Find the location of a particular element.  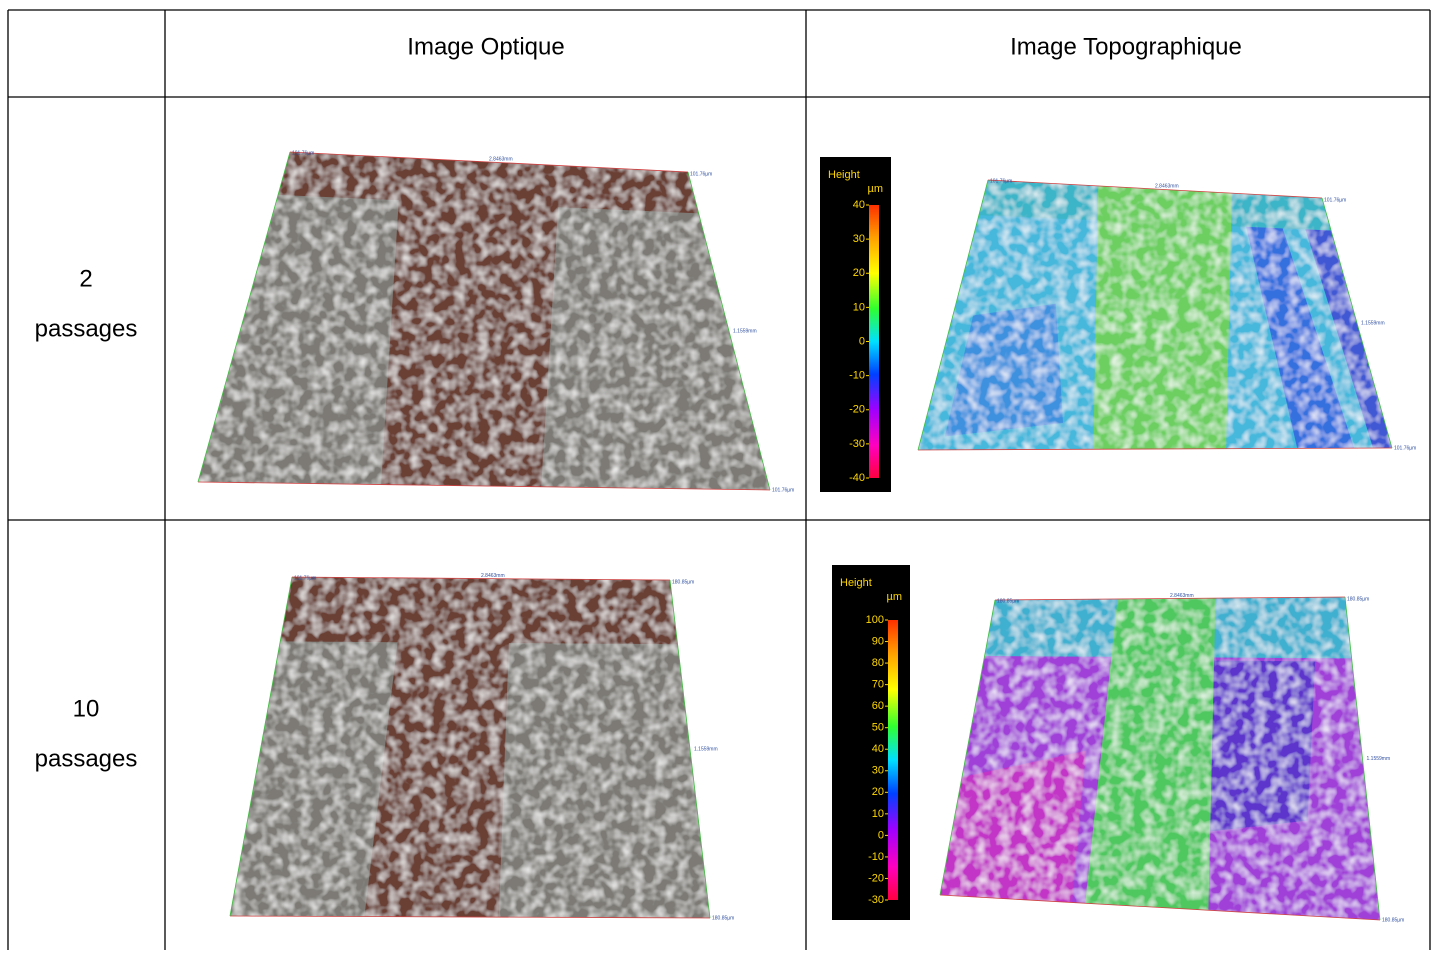

colorbar-tick-label: 100 is located at coordinates (875, 620).